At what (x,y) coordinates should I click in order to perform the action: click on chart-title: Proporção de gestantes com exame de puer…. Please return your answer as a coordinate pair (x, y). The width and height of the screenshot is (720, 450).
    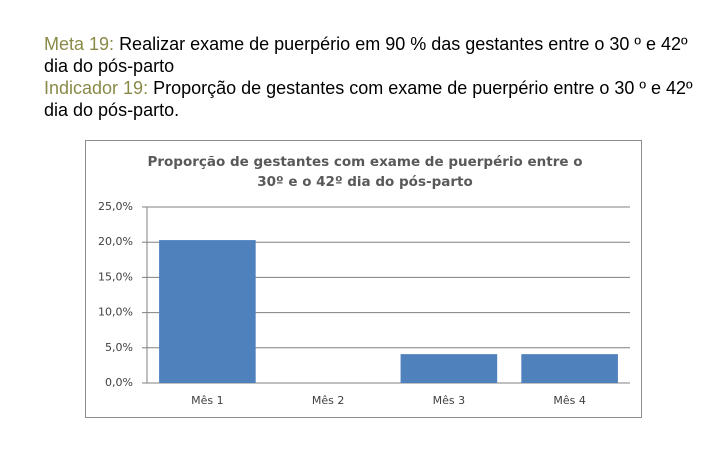
    Looking at the image, I should click on (365, 172).